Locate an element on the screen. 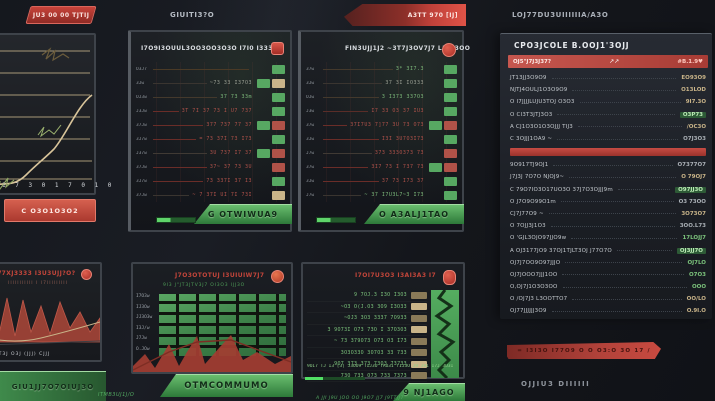  list-item: J7J3J 7O7O NJOJ9~ O 79OJ7 is located at coordinates (608, 177).